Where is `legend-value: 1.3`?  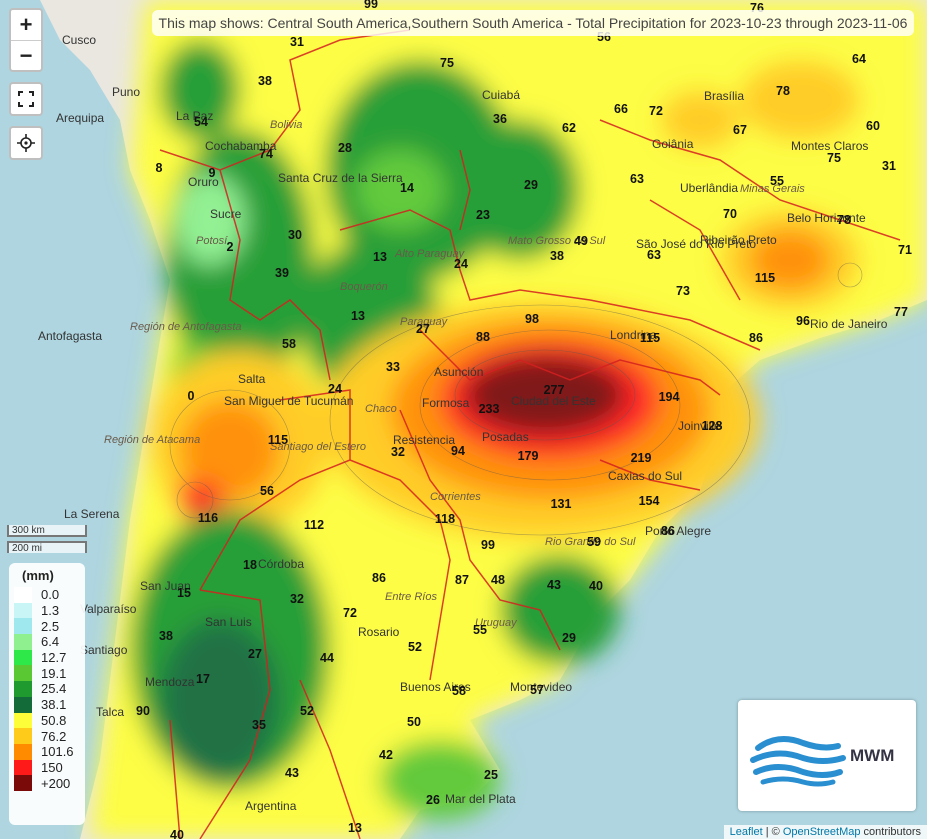 legend-value: 1.3 is located at coordinates (50, 611).